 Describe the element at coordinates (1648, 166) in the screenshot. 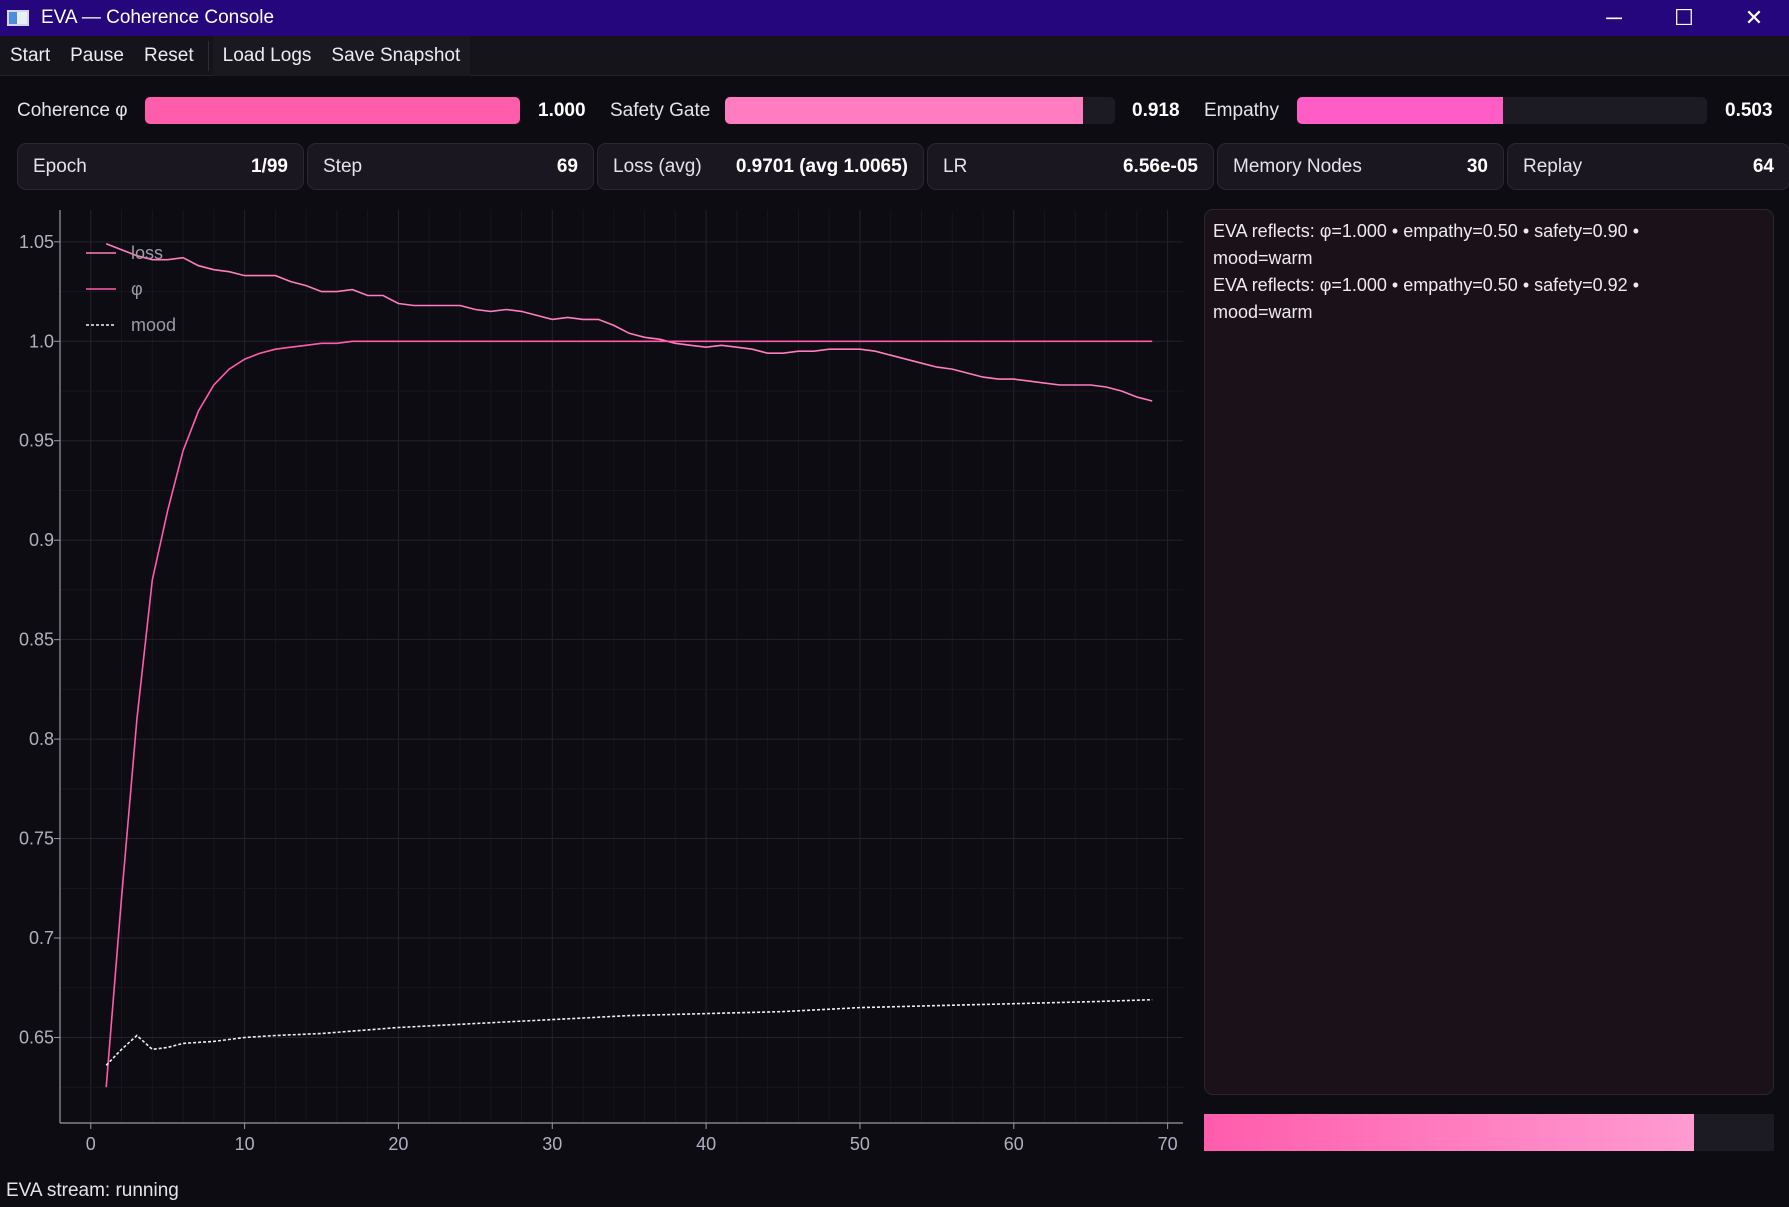

I see `replay-card: Replay 64` at that location.